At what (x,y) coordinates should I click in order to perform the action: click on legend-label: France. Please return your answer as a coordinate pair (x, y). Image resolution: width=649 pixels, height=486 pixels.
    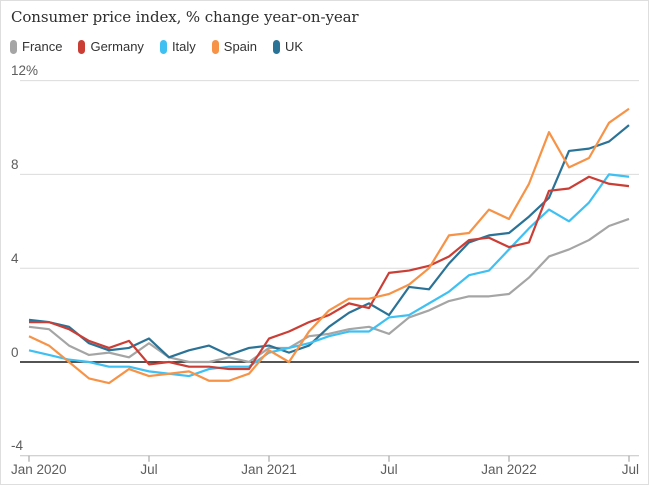
    Looking at the image, I should click on (42, 46).